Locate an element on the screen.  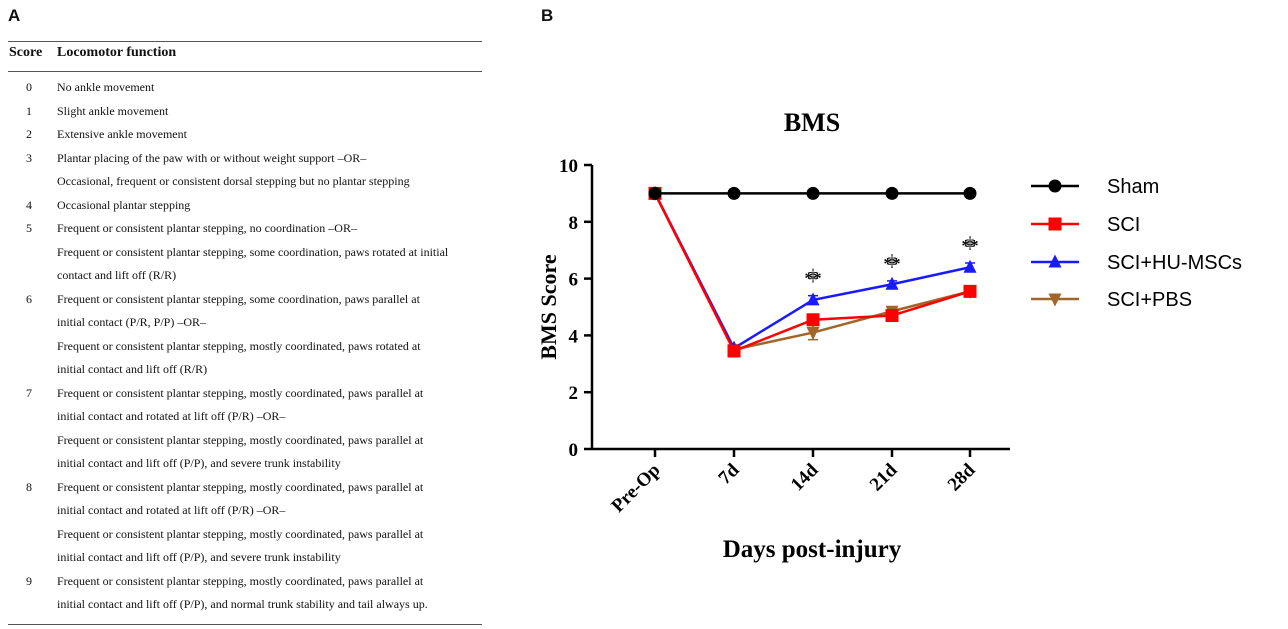
x-axis-label: Days post-injury is located at coordinates (812, 549).